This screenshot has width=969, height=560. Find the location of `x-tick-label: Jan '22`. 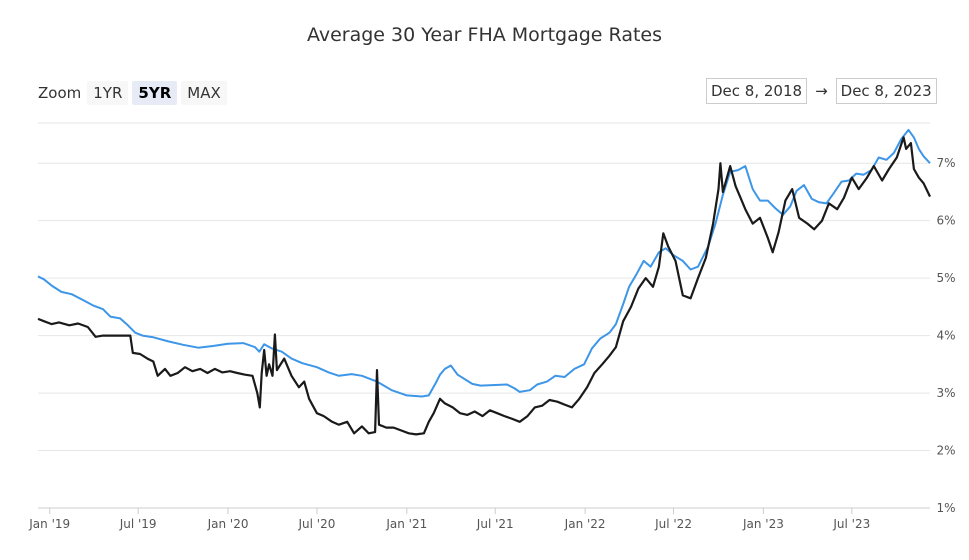

x-tick-label: Jan '22 is located at coordinates (585, 524).